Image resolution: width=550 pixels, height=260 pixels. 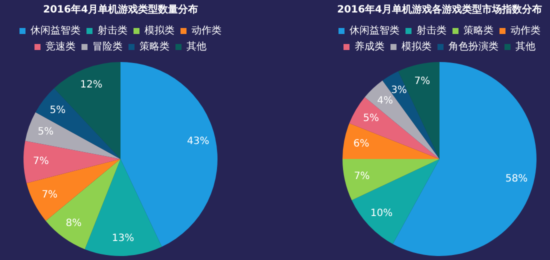 What do you see at coordinates (120, 10) in the screenshot?
I see `chart-title: 2016年4月单机游戏类型数量分布` at bounding box center [120, 10].